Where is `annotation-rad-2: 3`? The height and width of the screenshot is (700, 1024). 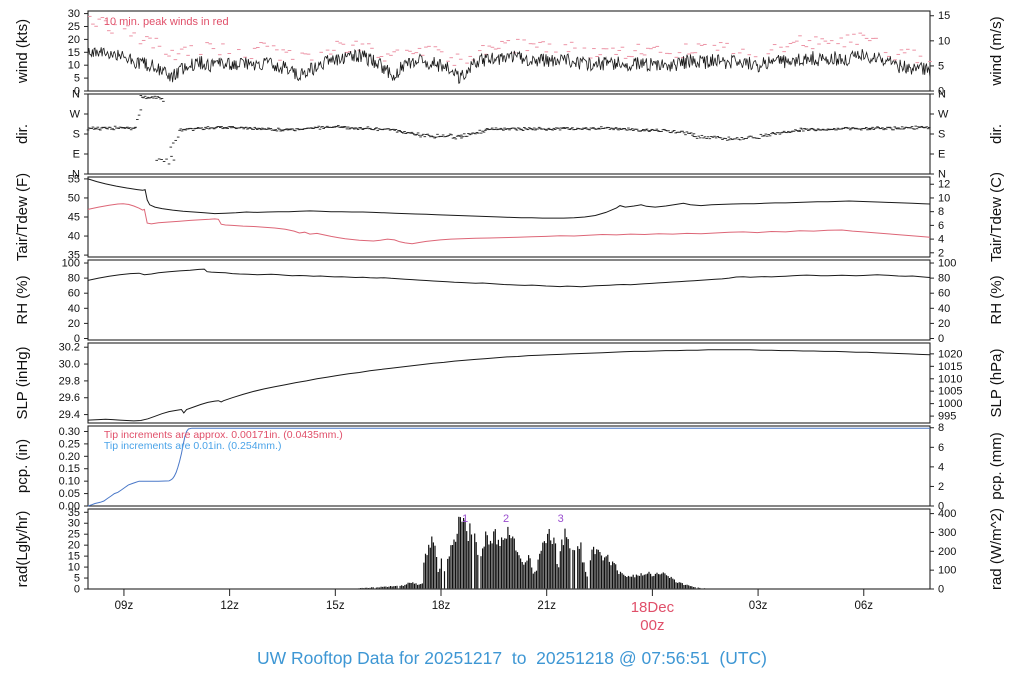
annotation-rad-2: 3 is located at coordinates (561, 519).